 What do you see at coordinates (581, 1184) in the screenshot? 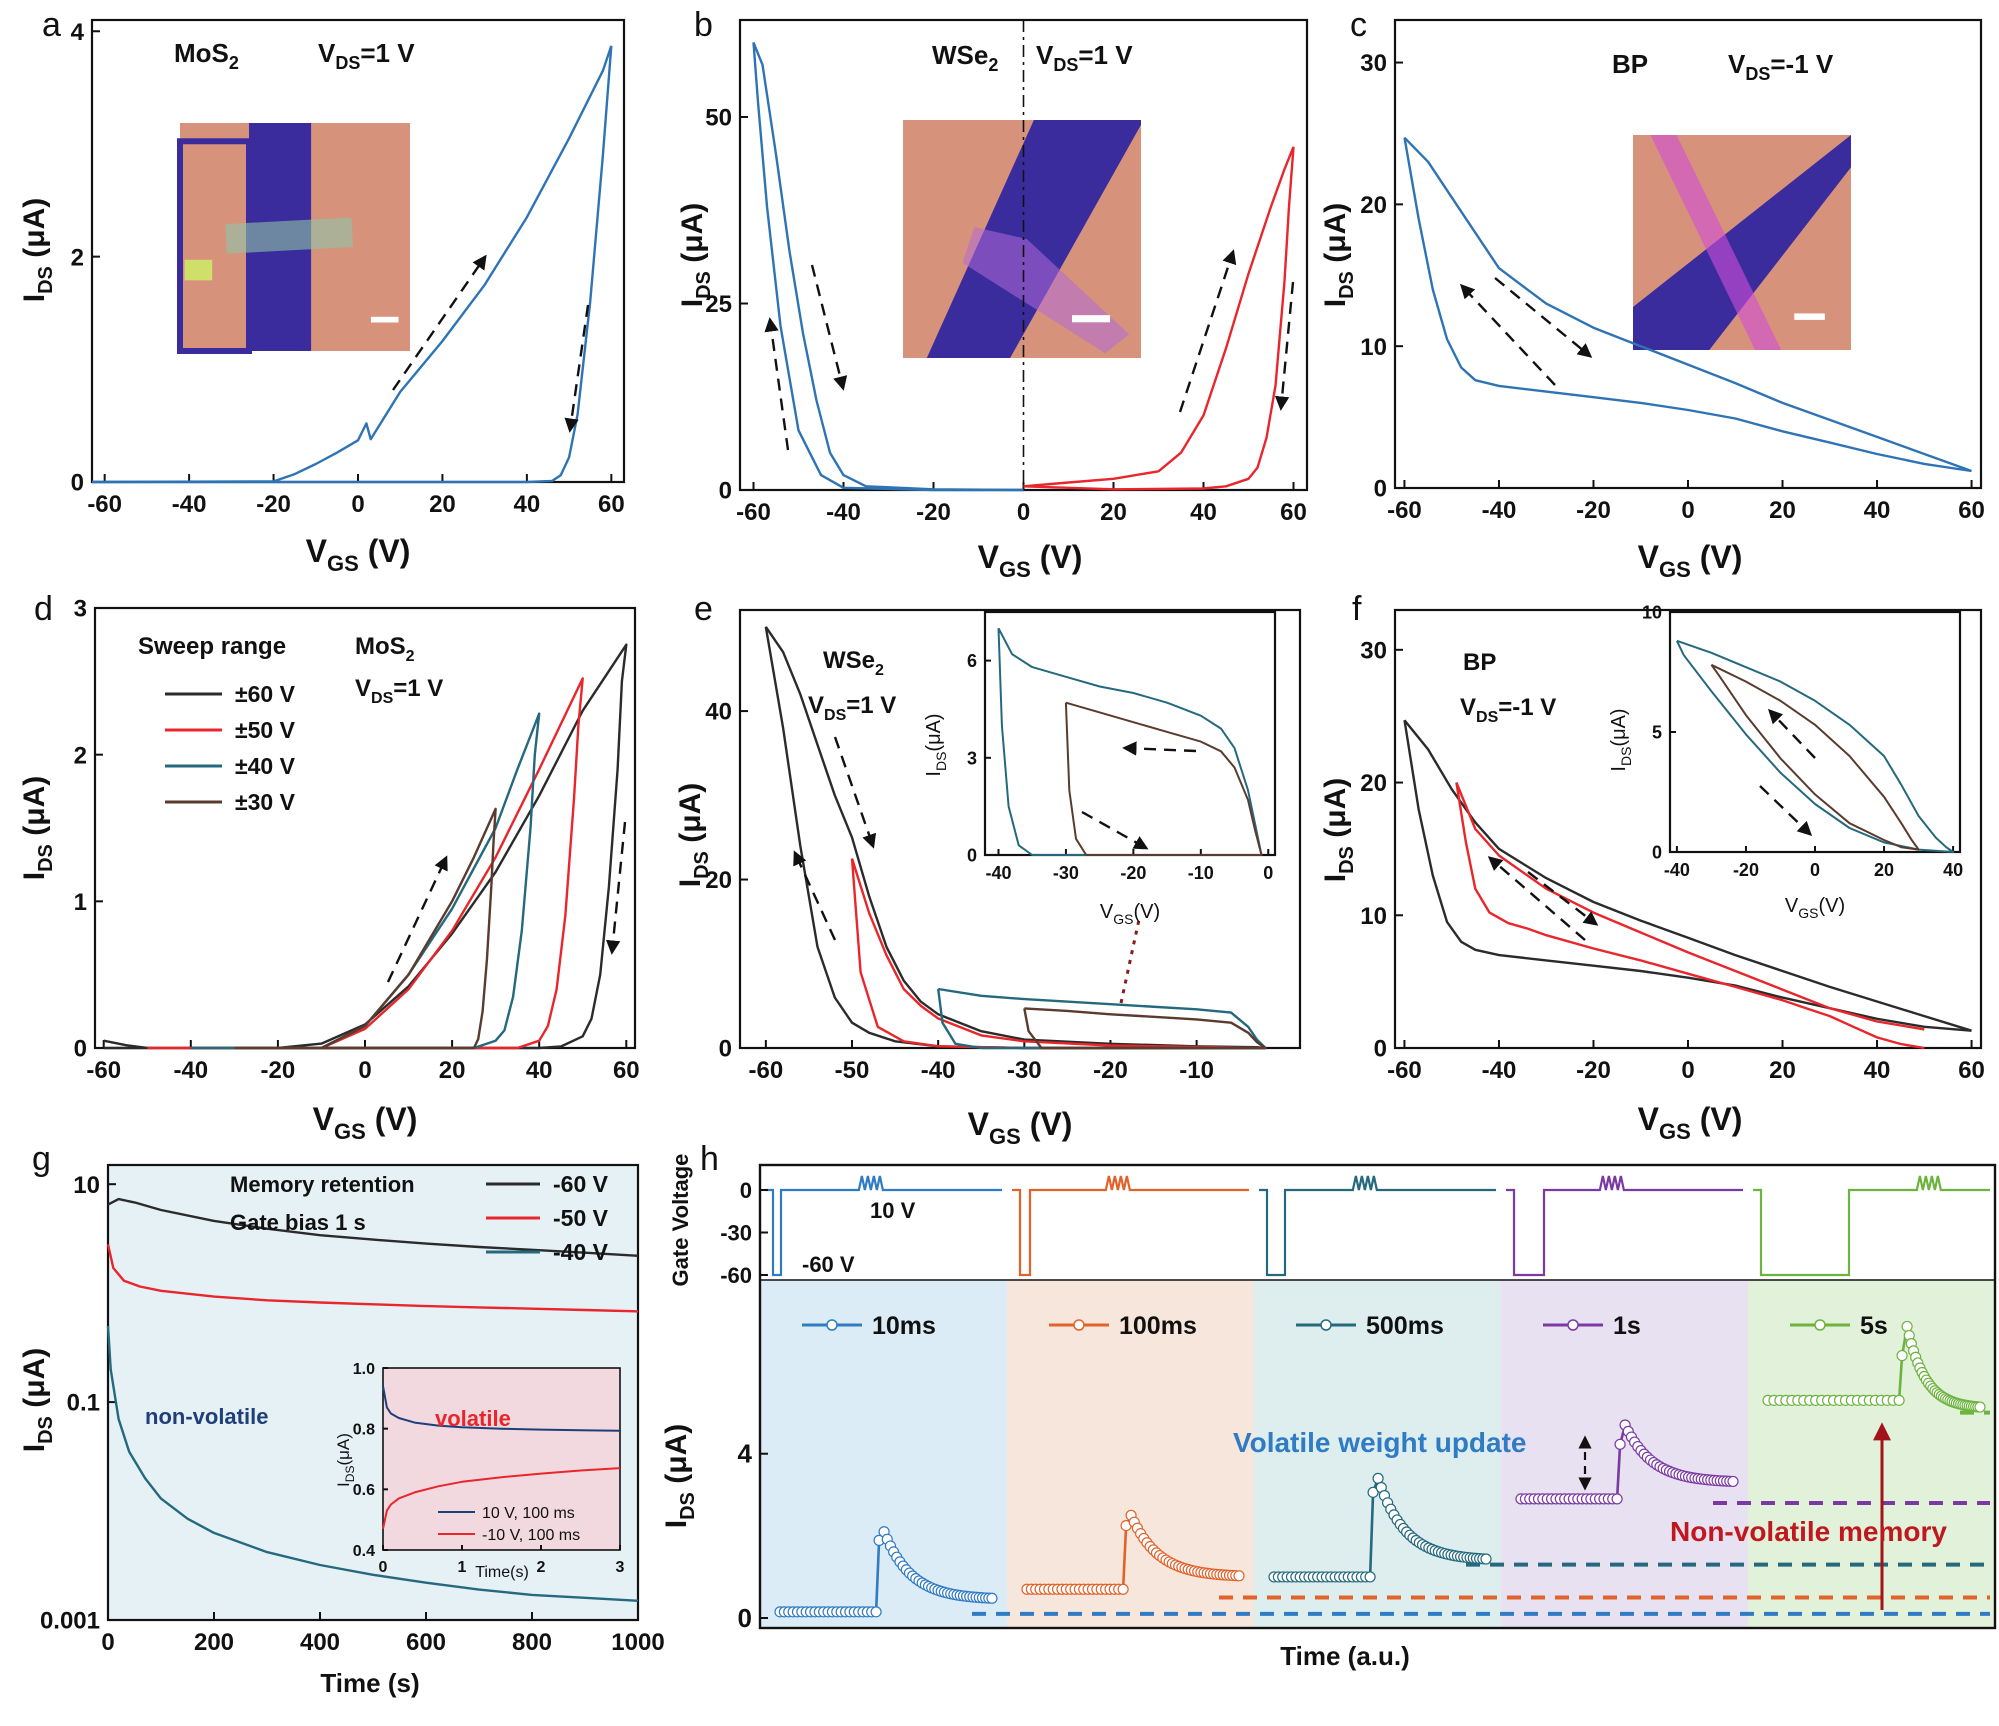
I see `legend-label: -60 V` at bounding box center [581, 1184].